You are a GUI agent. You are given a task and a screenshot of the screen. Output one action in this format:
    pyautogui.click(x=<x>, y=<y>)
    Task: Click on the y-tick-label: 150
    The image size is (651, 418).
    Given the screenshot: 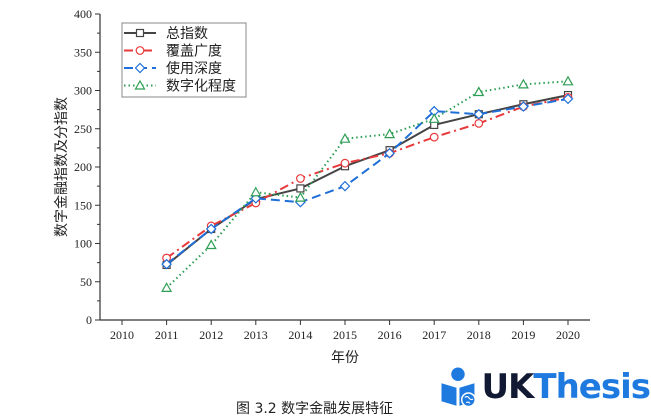 What is the action you would take?
    pyautogui.click(x=83, y=205)
    